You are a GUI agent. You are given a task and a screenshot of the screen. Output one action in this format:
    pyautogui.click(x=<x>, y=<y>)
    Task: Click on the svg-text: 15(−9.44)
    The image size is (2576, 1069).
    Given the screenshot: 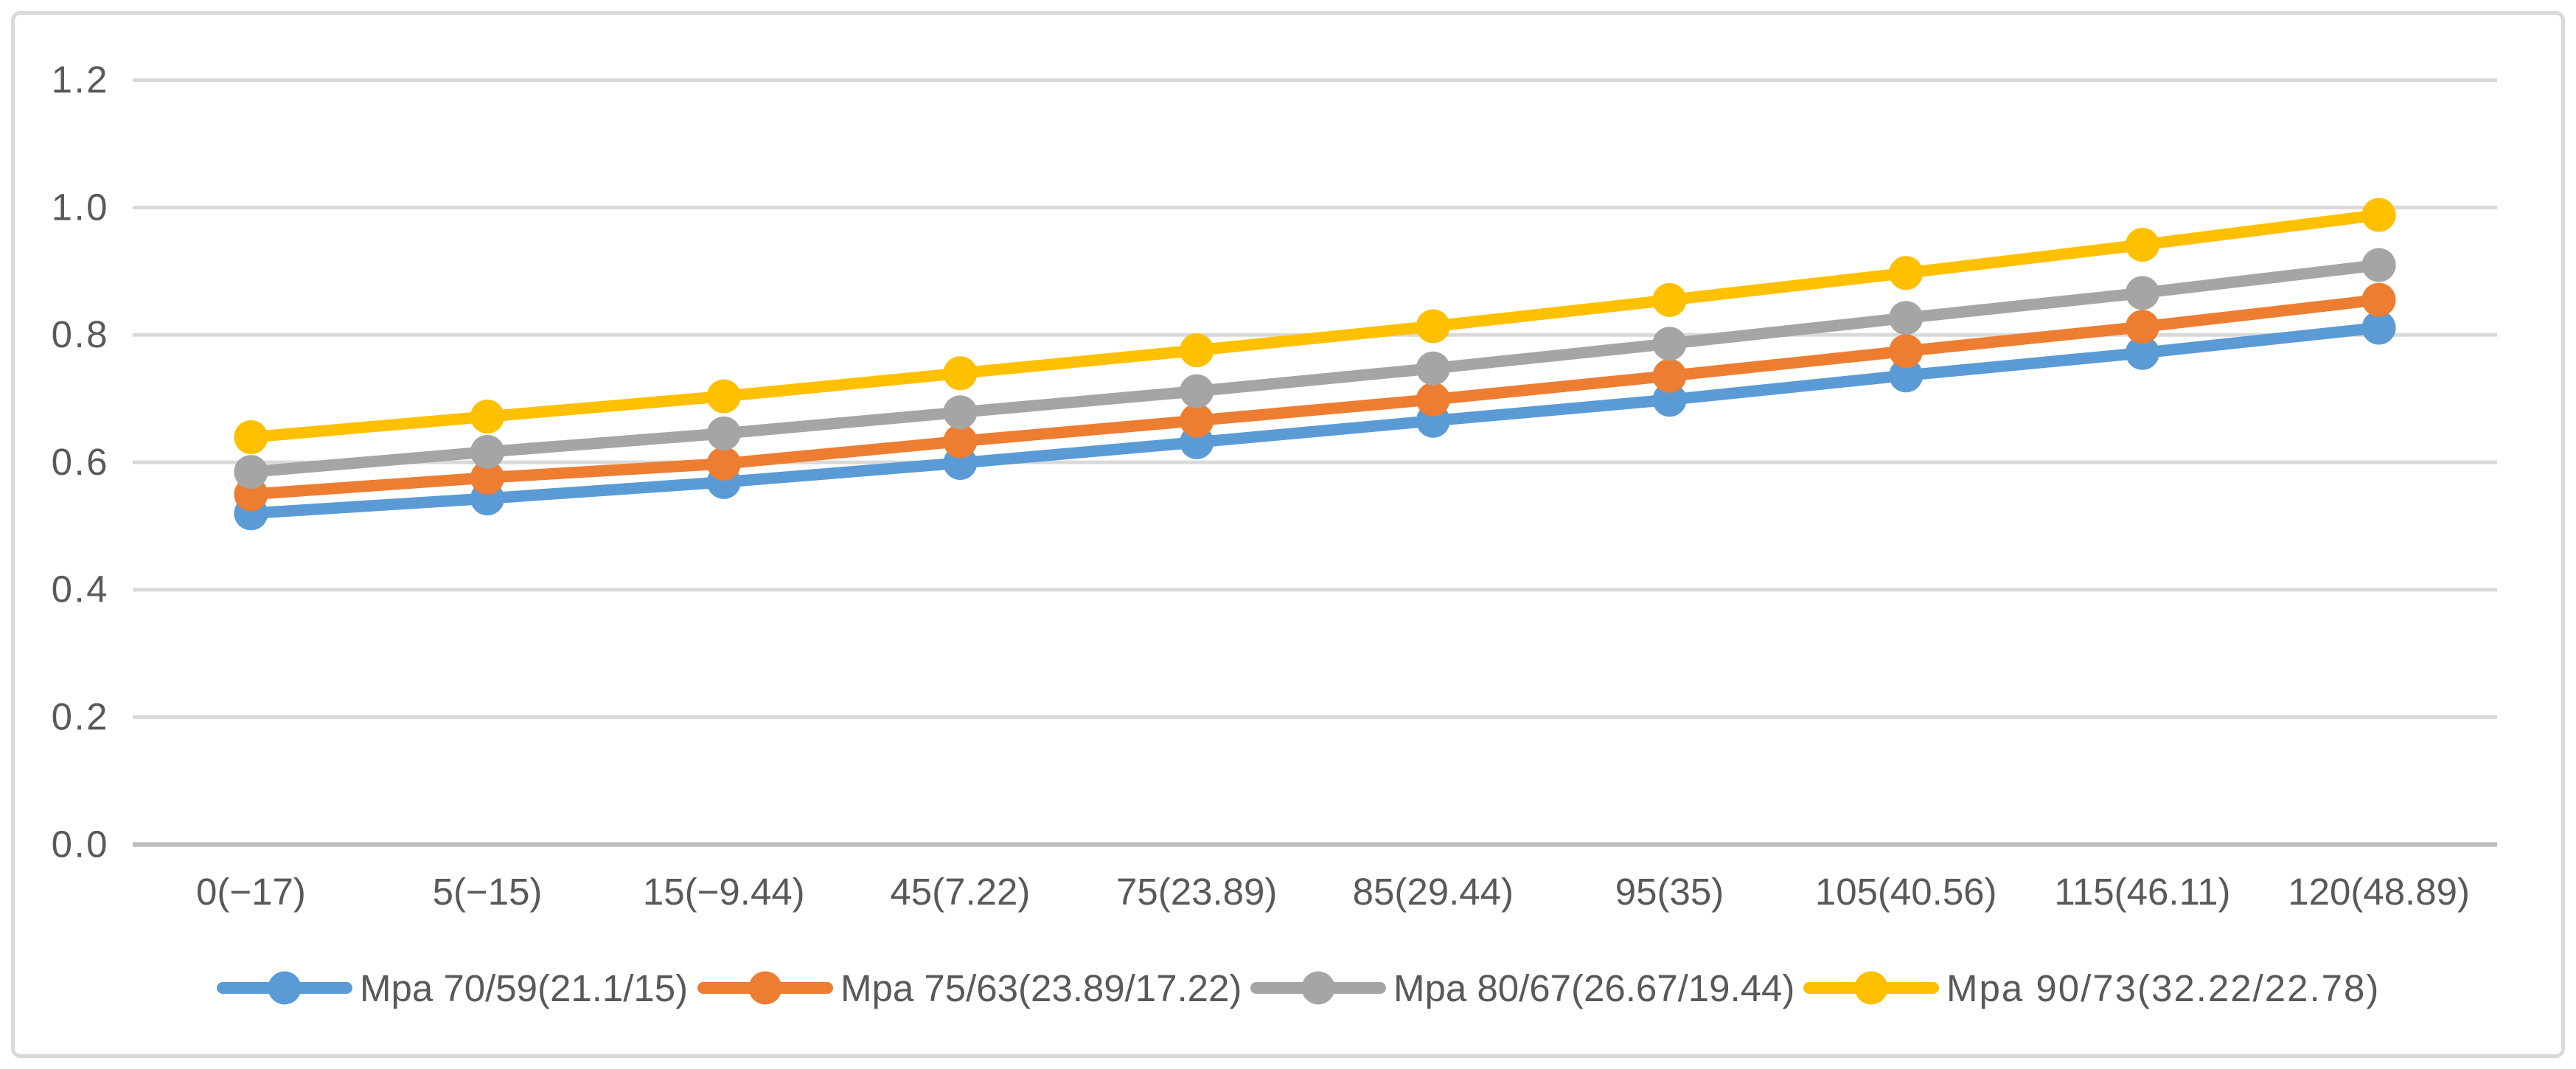 What is the action you would take?
    pyautogui.click(x=724, y=892)
    